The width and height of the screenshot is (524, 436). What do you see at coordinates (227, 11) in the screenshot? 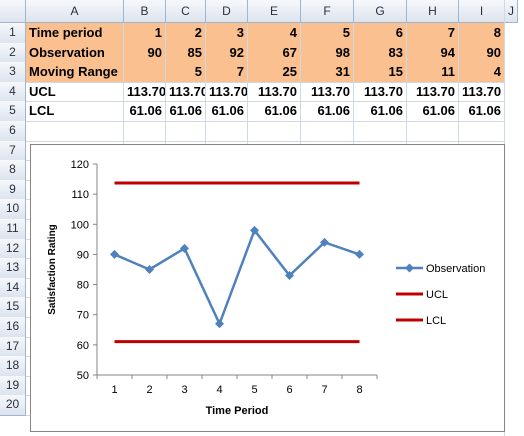
I see `column-header-d: D` at bounding box center [227, 11].